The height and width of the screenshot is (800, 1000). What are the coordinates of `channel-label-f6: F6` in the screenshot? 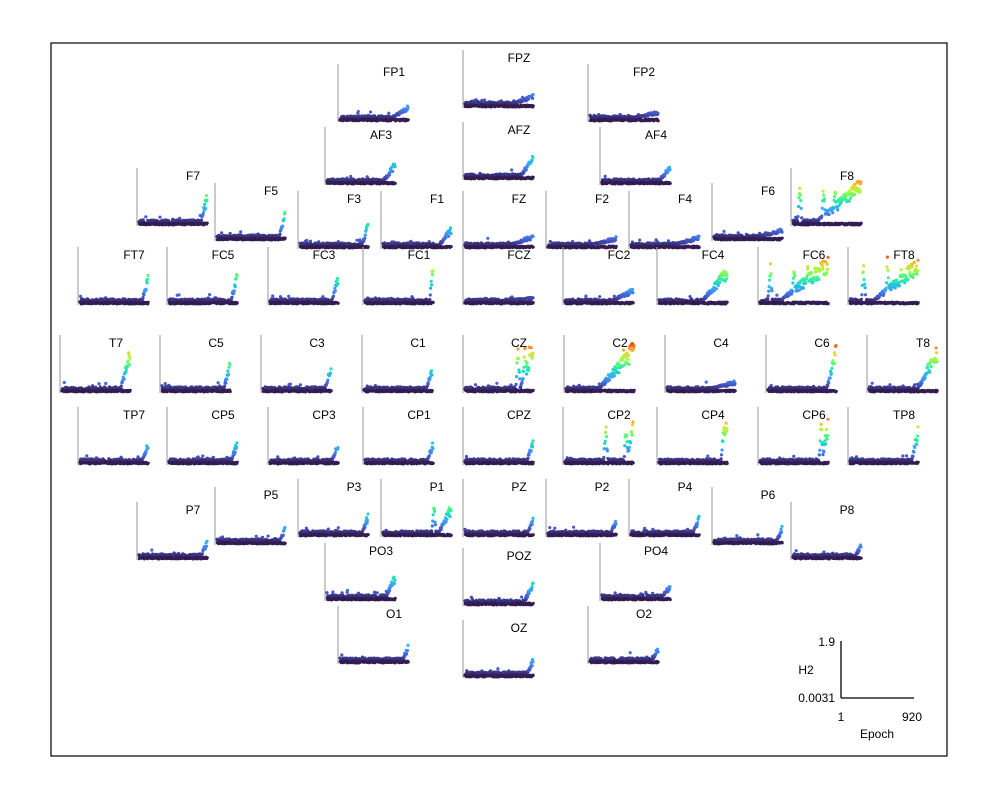 It's located at (768, 191).